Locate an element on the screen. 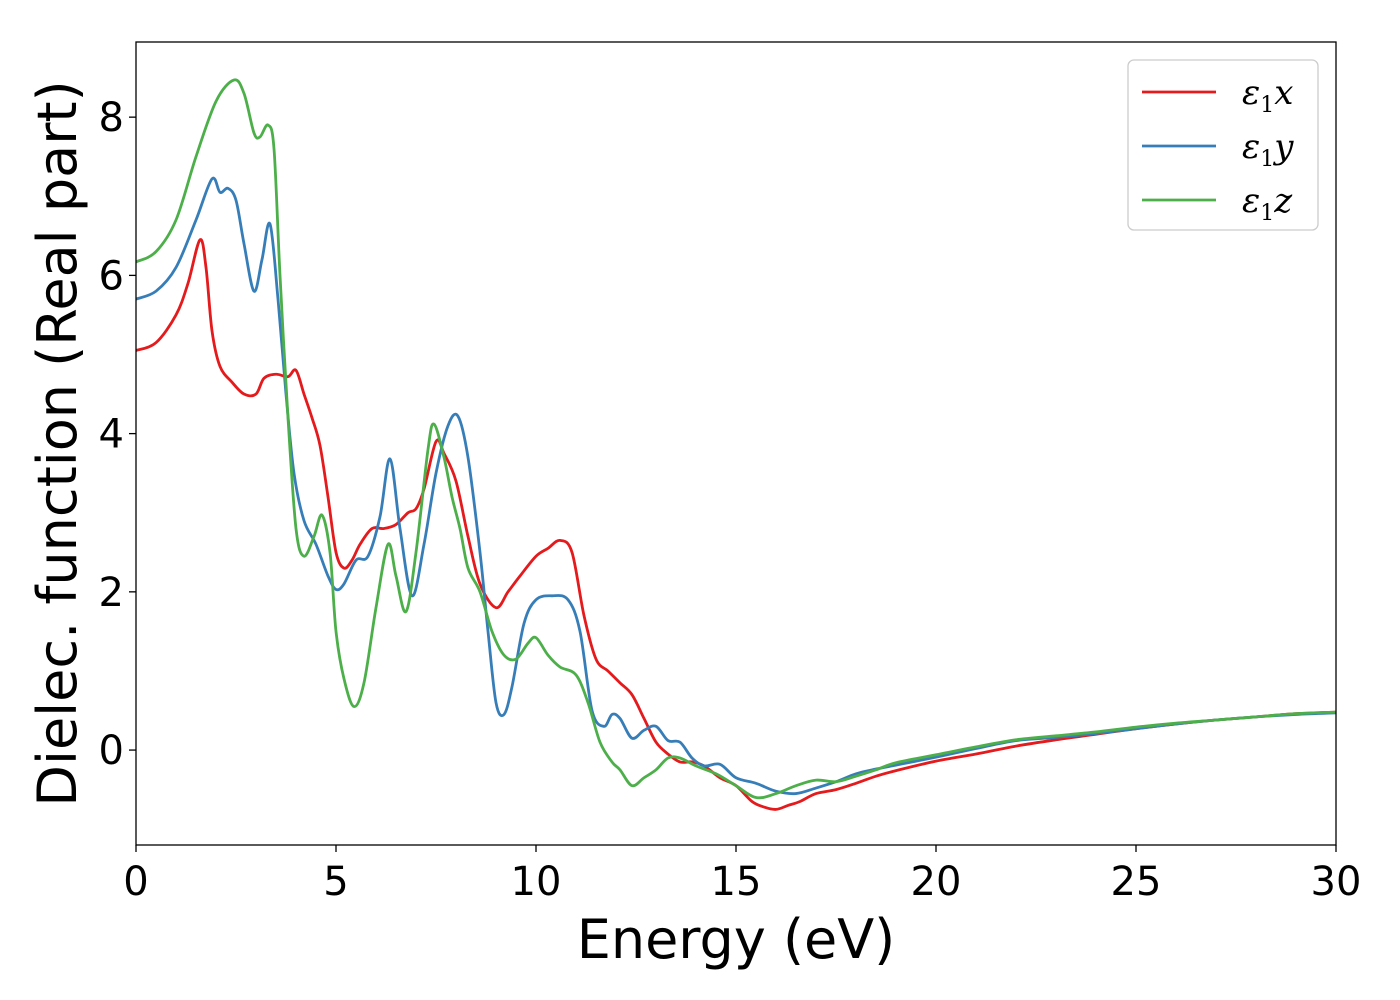 The width and height of the screenshot is (1400, 1000). y-tick-label: 4 is located at coordinates (111, 435).